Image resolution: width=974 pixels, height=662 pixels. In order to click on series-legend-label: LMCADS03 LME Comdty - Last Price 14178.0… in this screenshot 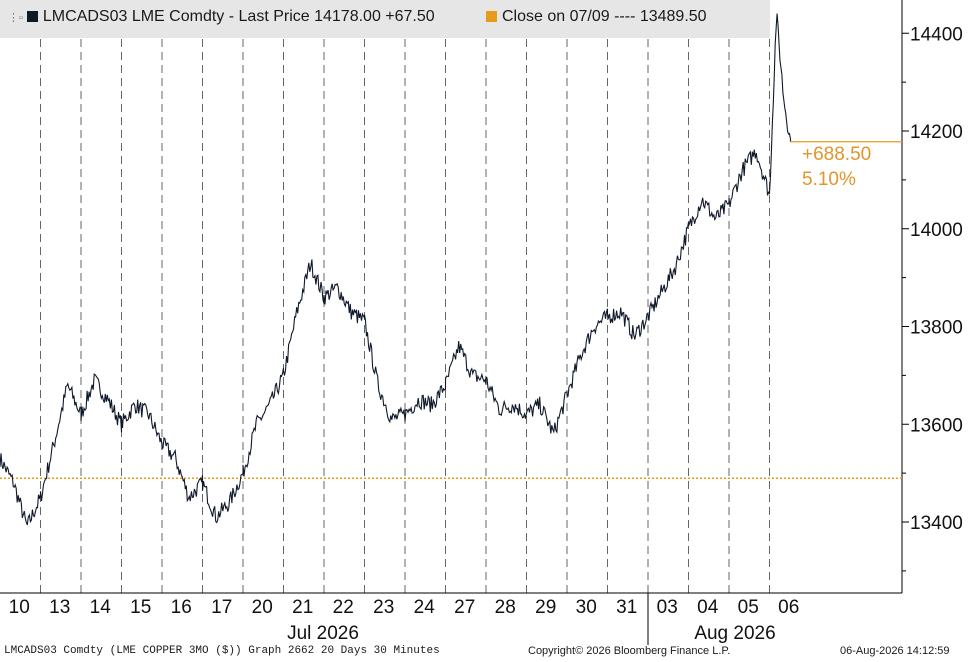, I will do `click(238, 16)`.